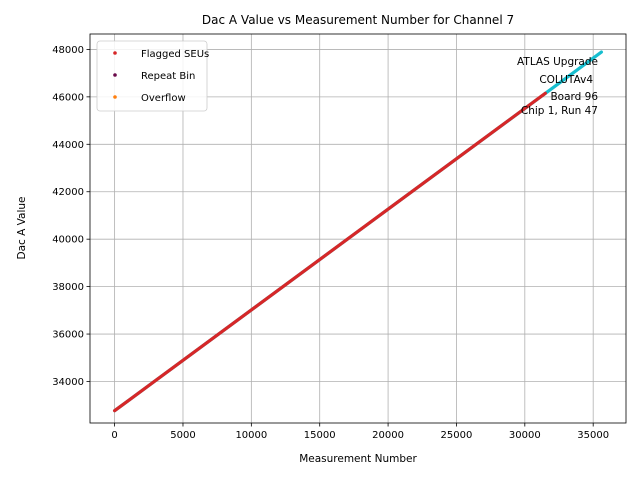 Image resolution: width=640 pixels, height=480 pixels. I want to click on annotation-line-3: Board 96, so click(574, 97).